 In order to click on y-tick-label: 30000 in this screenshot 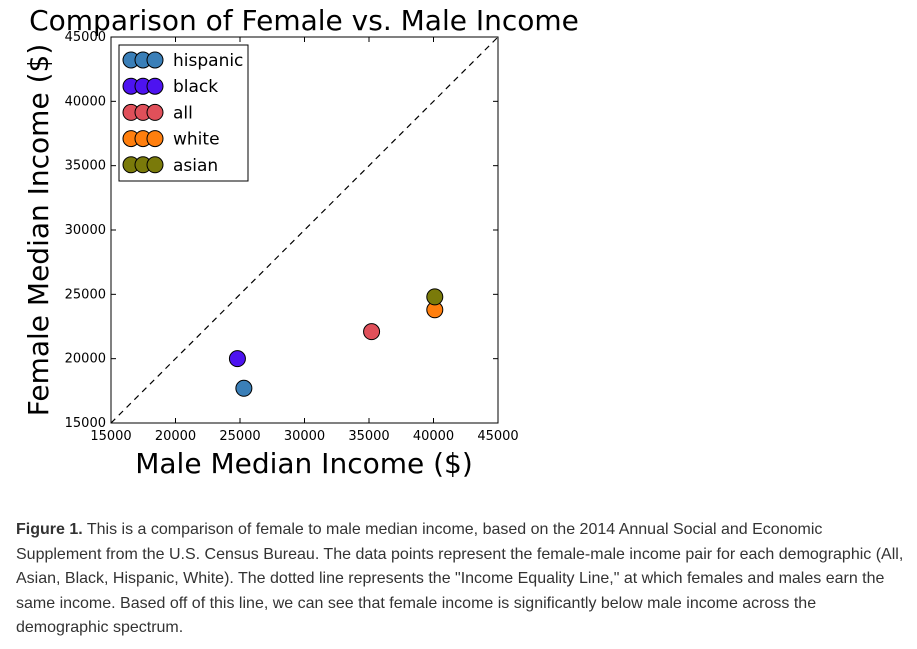, I will do `click(85, 230)`.